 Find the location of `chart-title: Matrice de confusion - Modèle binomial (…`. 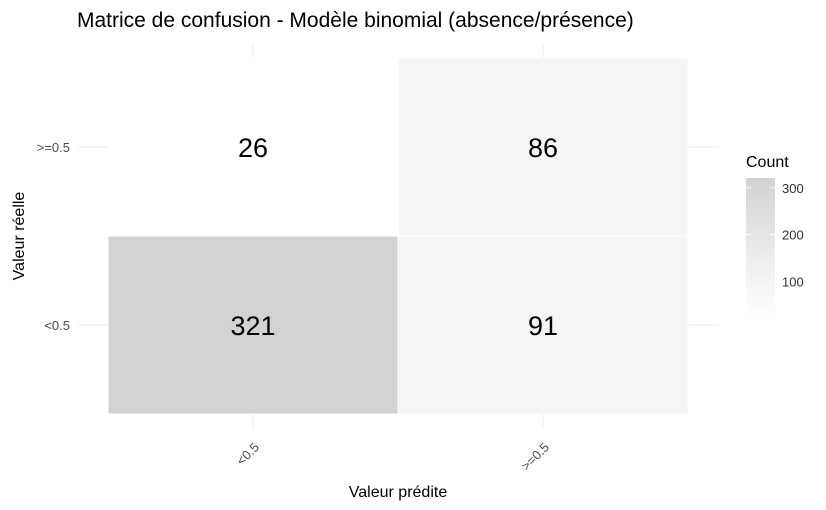

chart-title: Matrice de confusion - Modèle binomial (… is located at coordinates (355, 20).